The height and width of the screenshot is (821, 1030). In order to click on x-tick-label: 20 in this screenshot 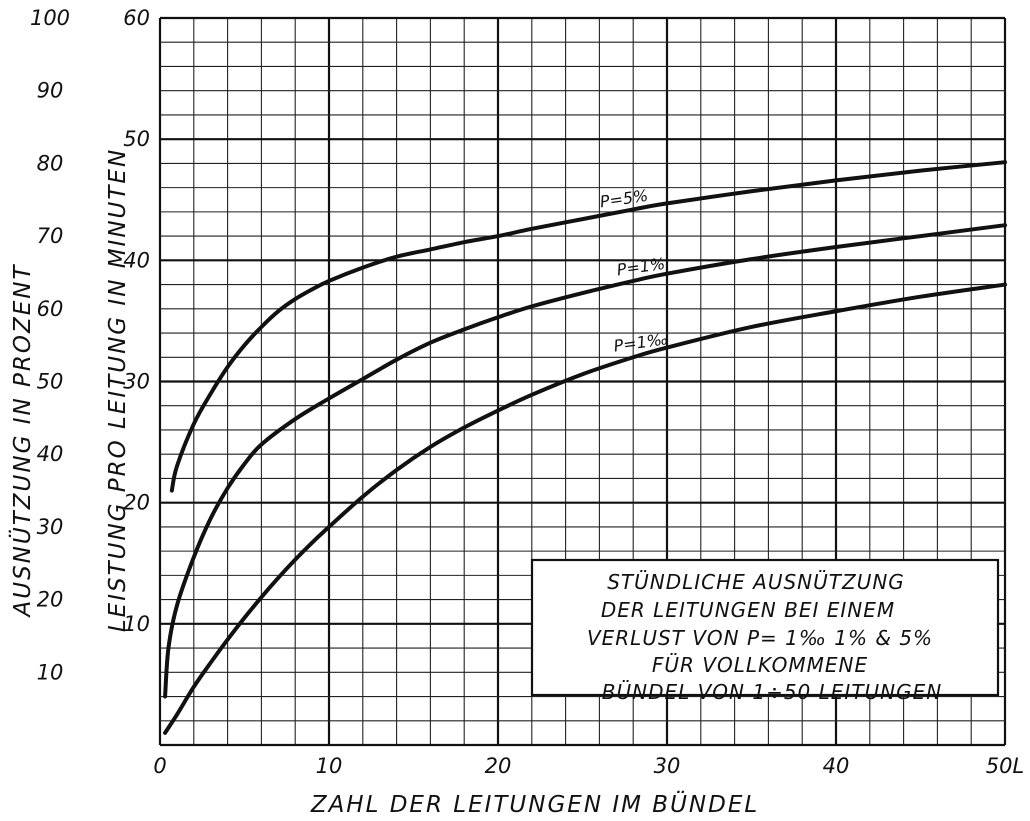, I will do `click(498, 766)`.